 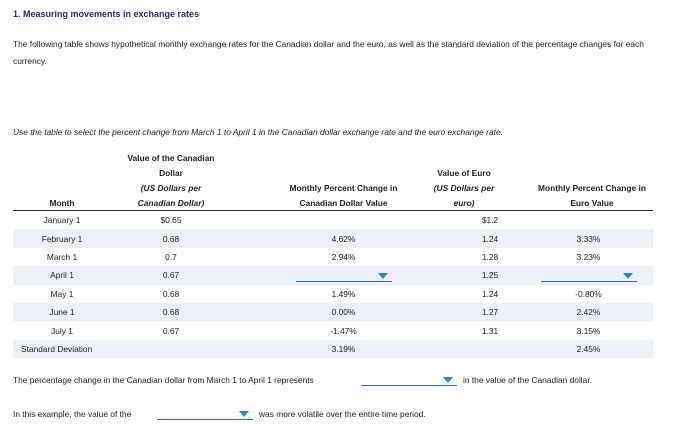 I want to click on cad-value-cell: $0.65, so click(x=171, y=220).